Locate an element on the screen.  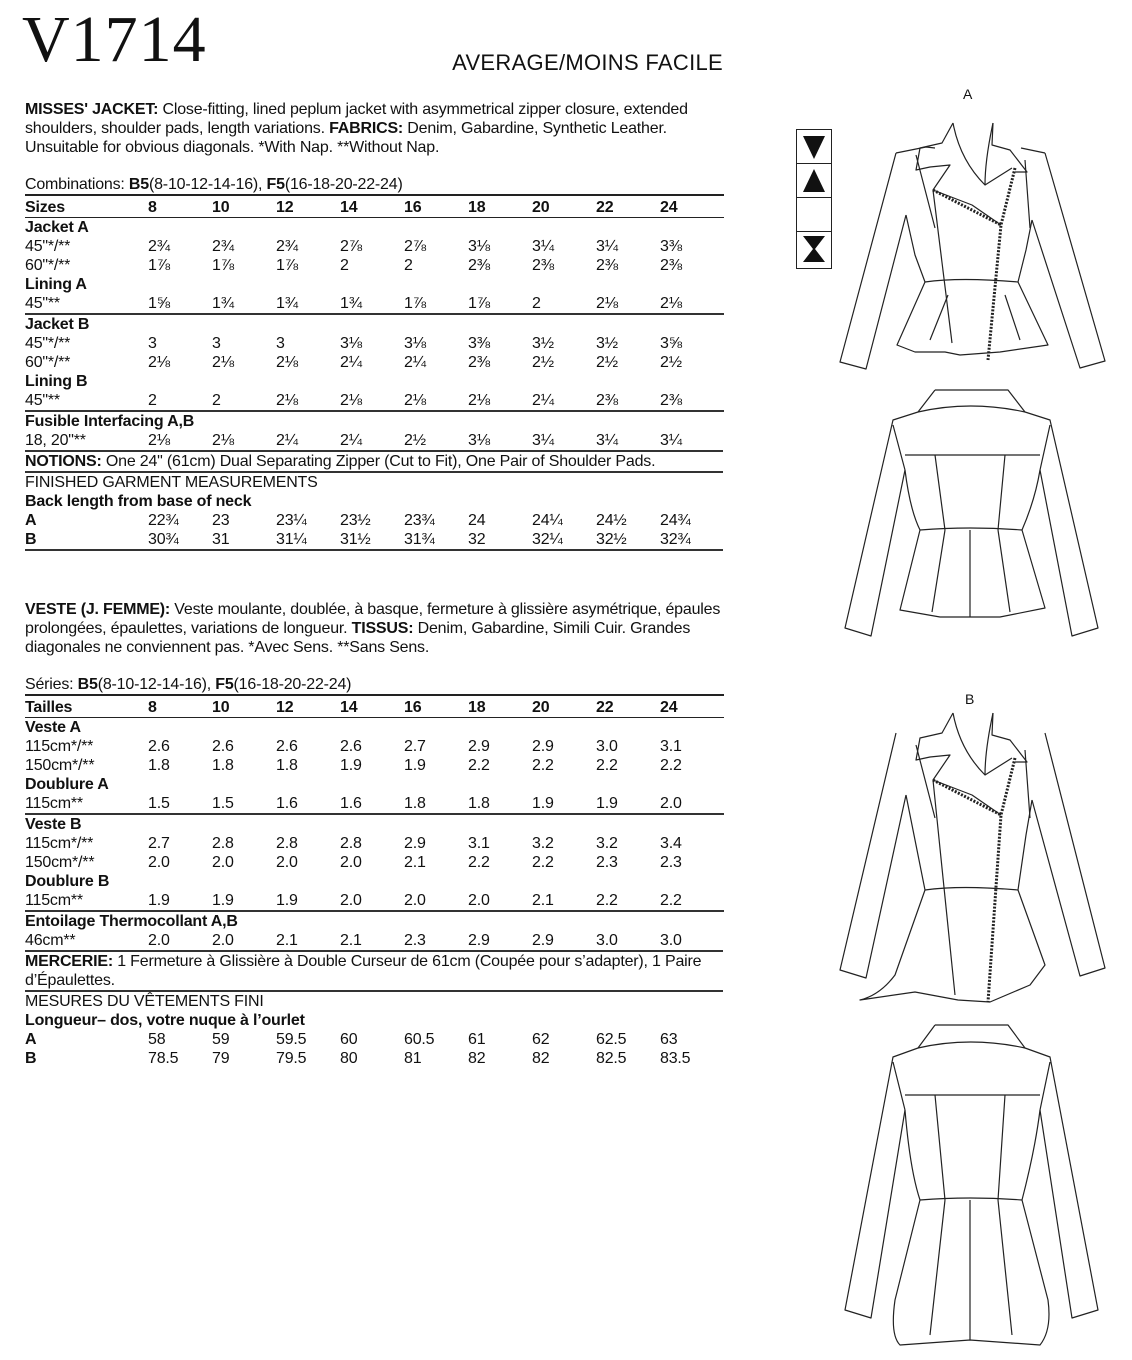
table-header-row: Tailles 8 10 12 14 16 18 20 22 24 is located at coordinates (374, 706).